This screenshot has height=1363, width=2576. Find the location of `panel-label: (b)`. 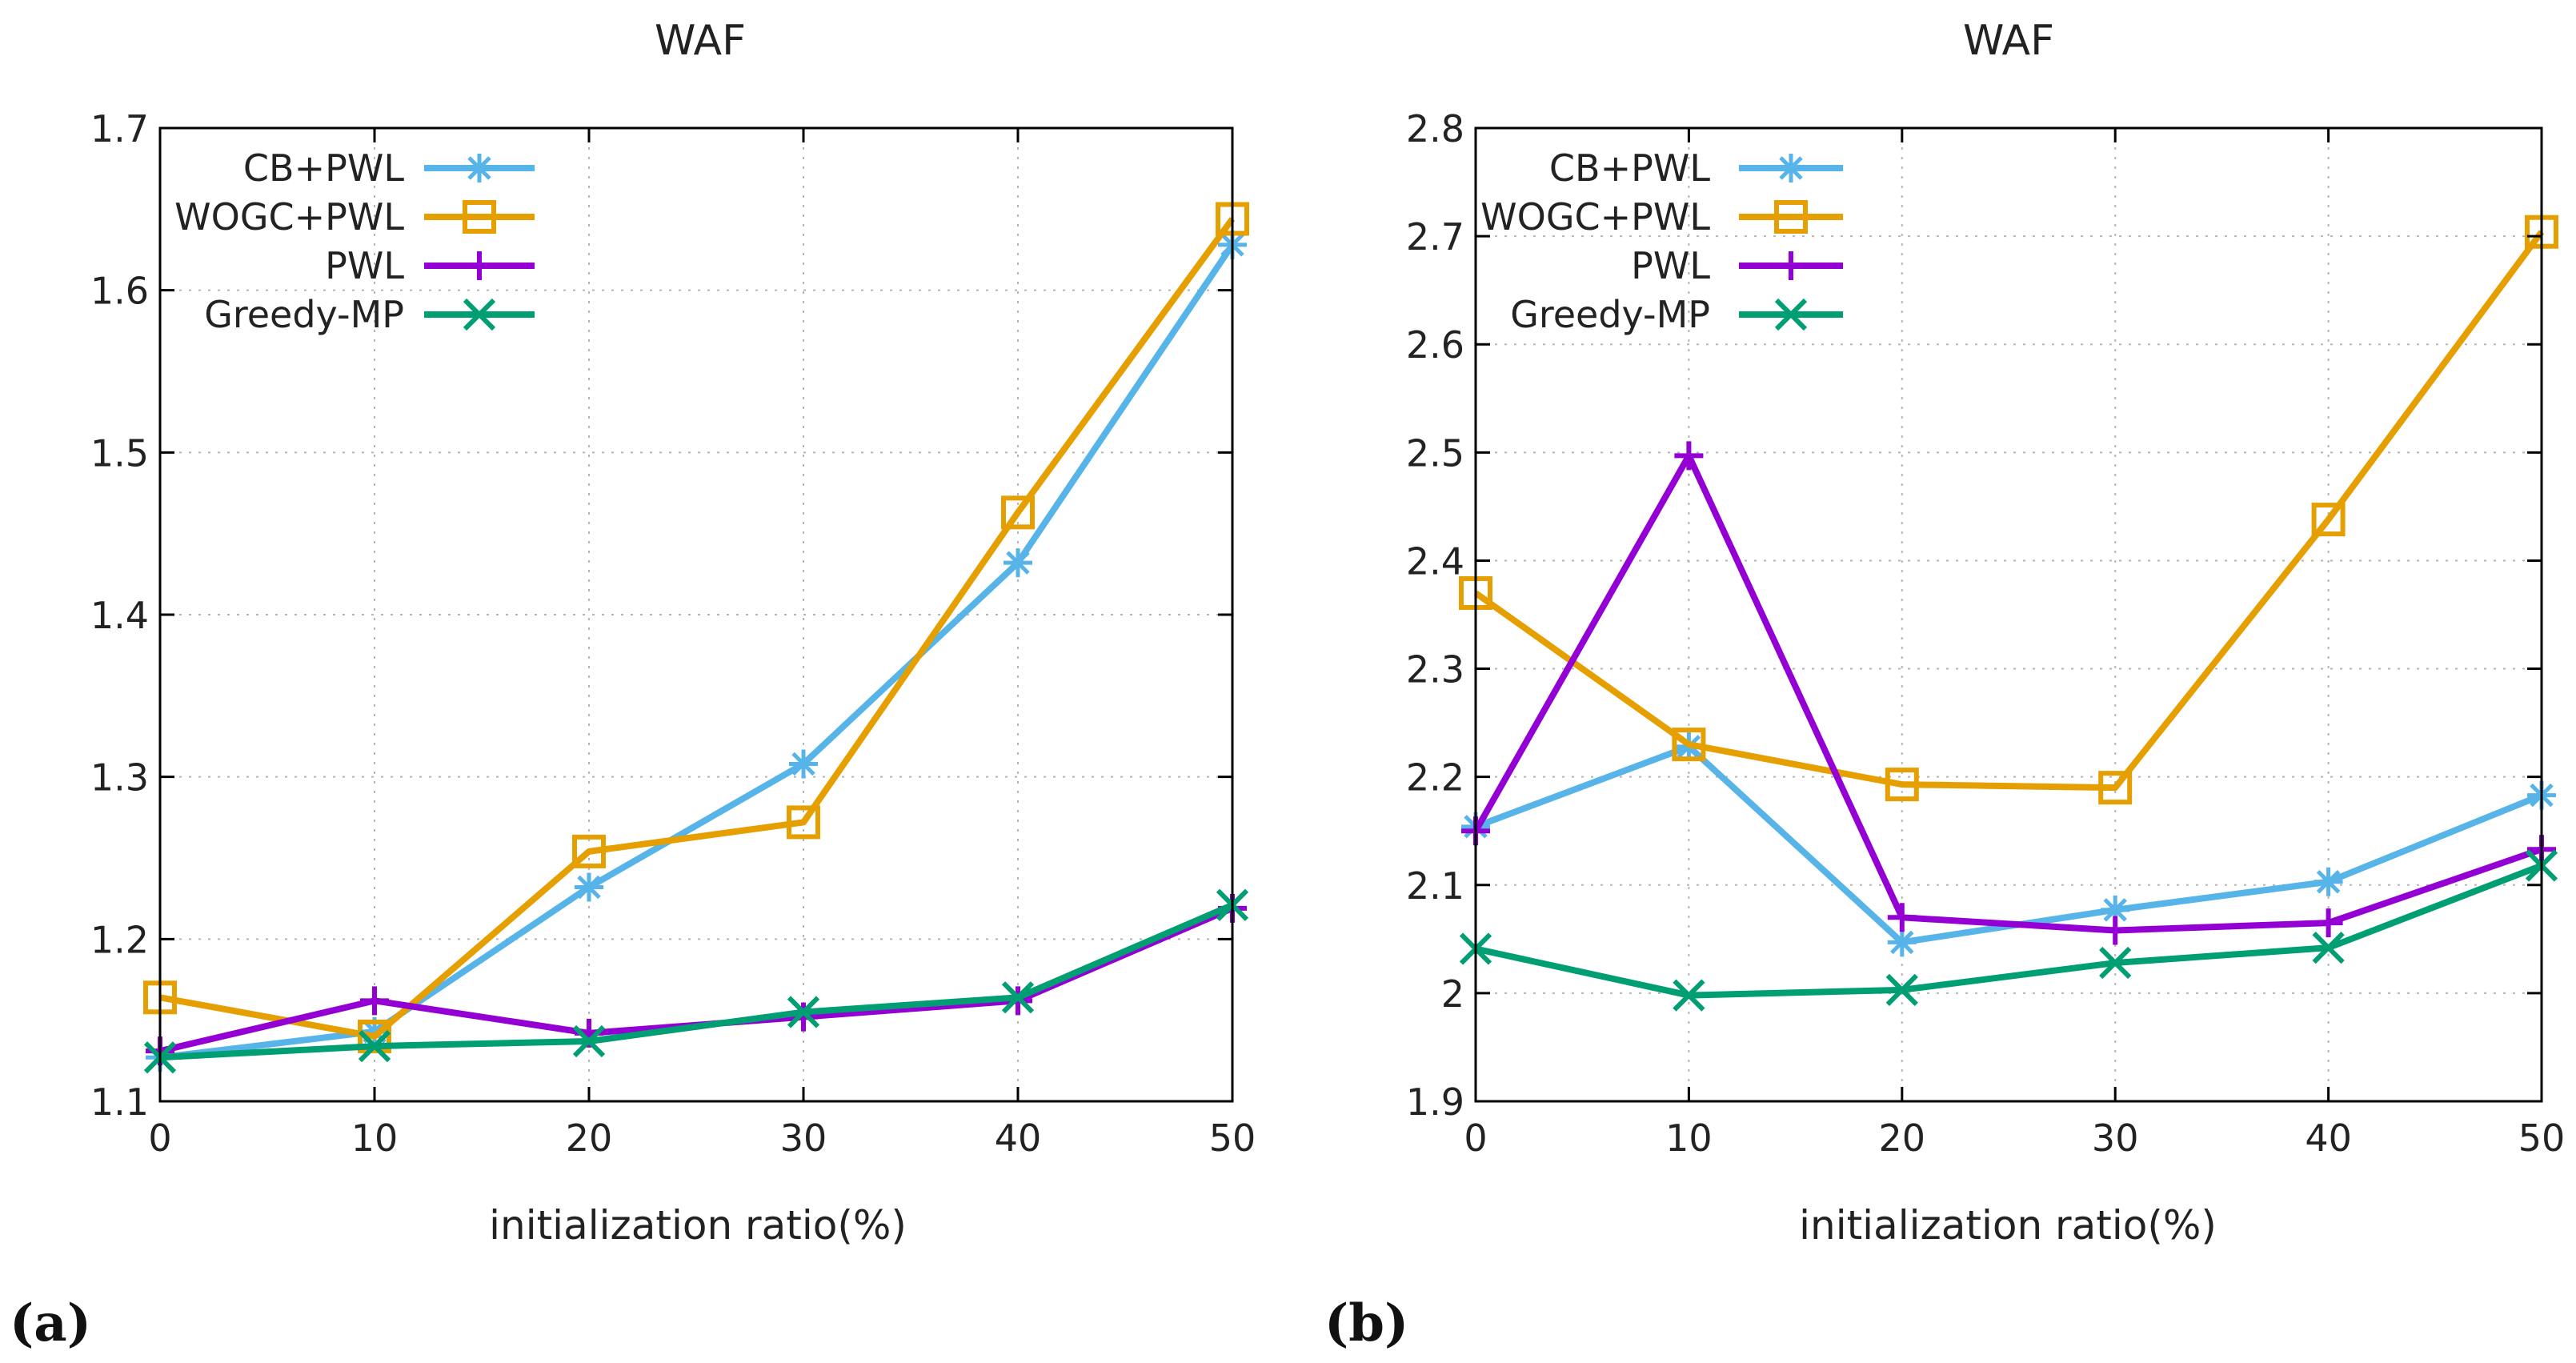

panel-label: (b) is located at coordinates (1366, 1323).